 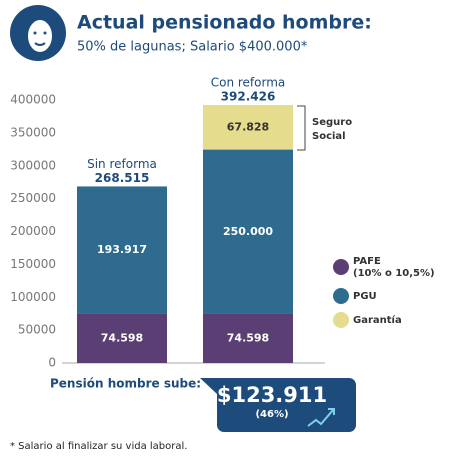 I want to click on y-tick-label: 250000, so click(x=33, y=198).